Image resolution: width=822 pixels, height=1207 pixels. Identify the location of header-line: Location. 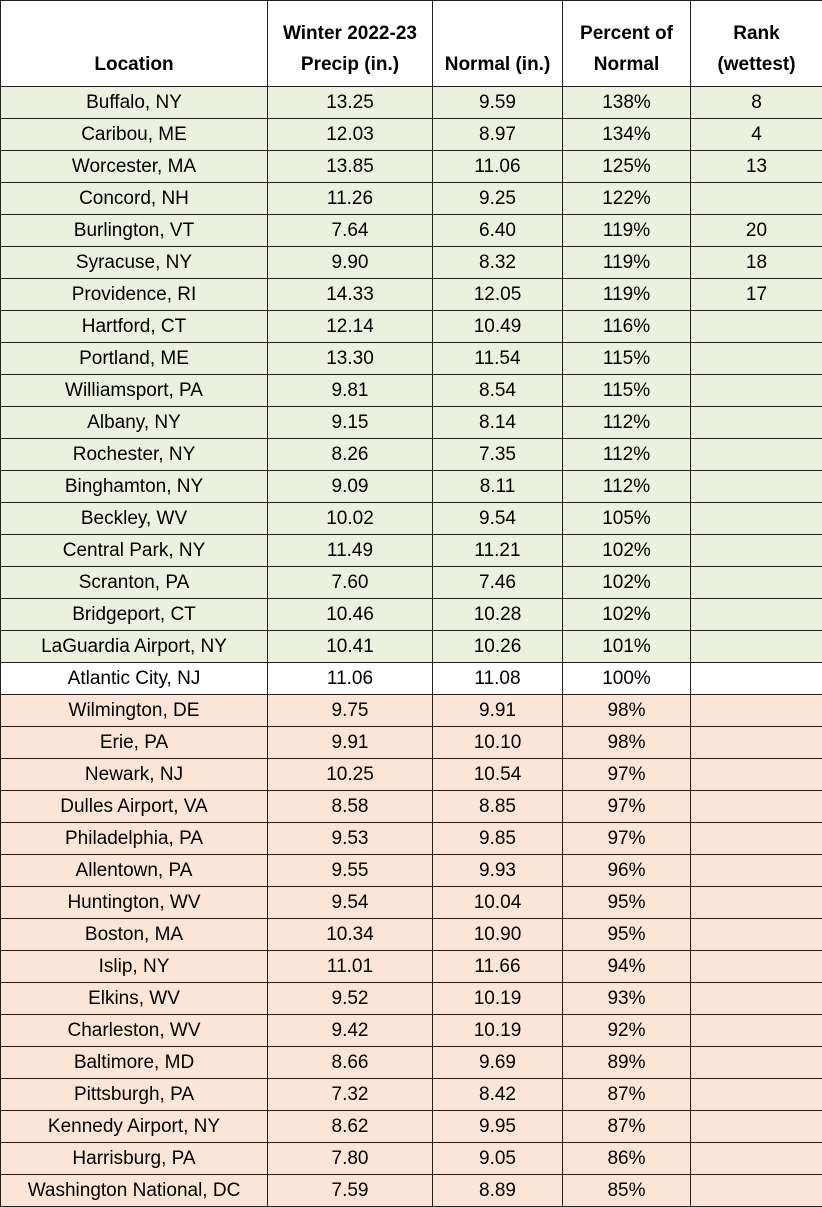
(134, 64).